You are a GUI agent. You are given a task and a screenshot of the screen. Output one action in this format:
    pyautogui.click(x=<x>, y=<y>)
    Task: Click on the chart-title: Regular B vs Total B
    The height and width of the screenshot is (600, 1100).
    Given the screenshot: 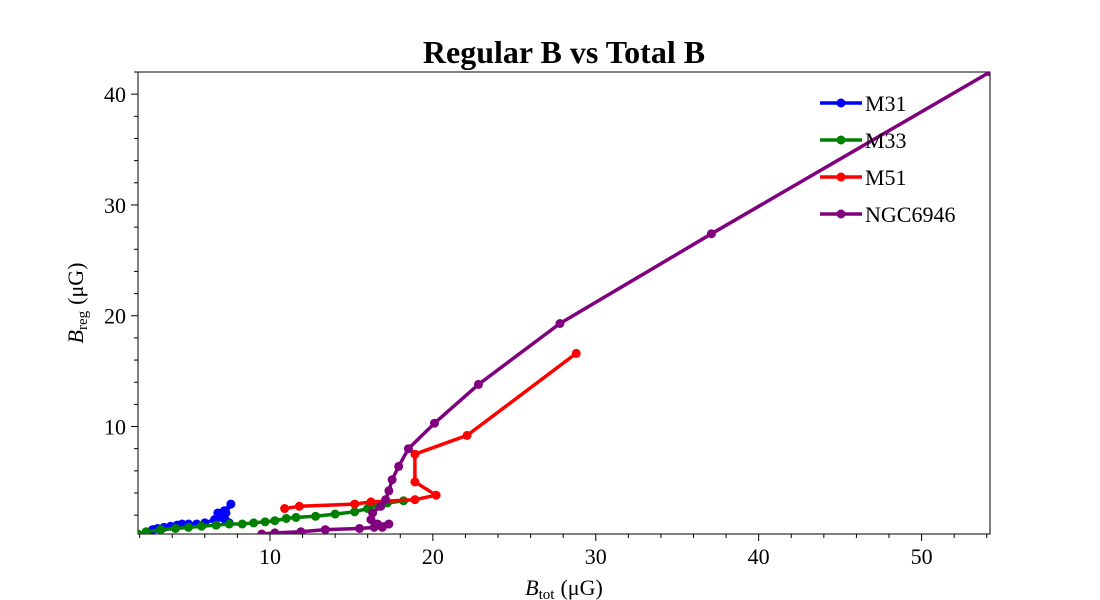 What is the action you would take?
    pyautogui.click(x=564, y=52)
    